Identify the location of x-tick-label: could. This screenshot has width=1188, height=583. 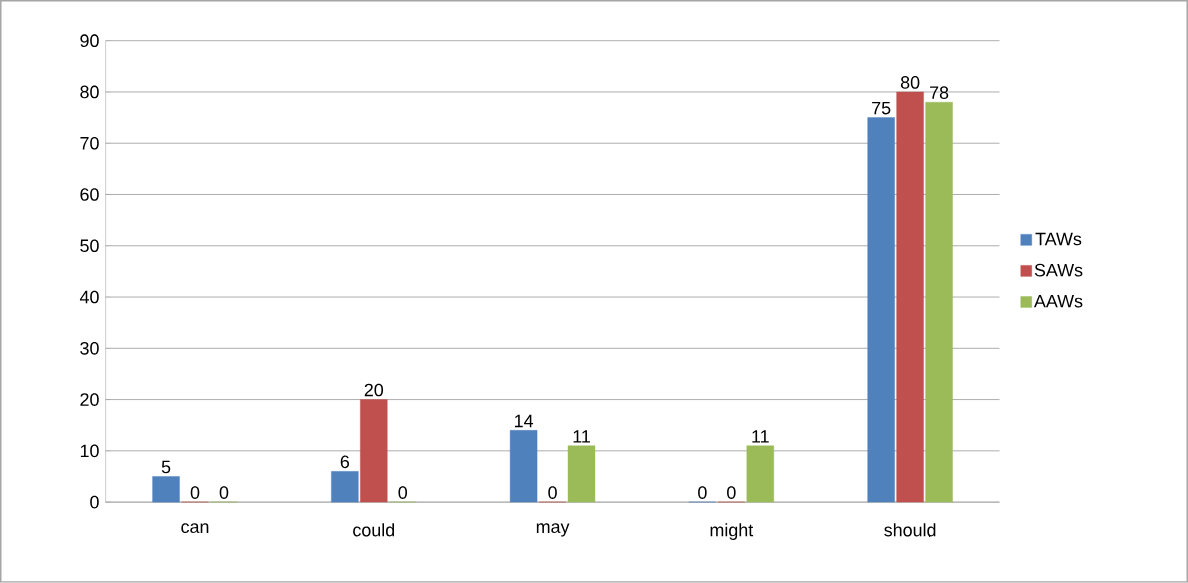
(374, 530).